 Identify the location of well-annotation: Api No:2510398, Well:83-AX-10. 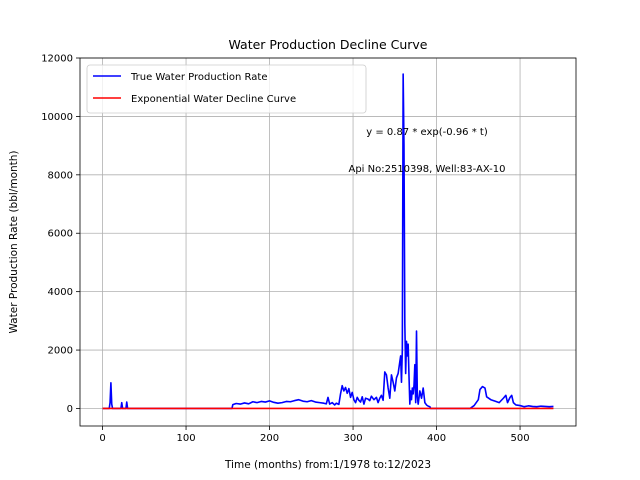
(426, 169).